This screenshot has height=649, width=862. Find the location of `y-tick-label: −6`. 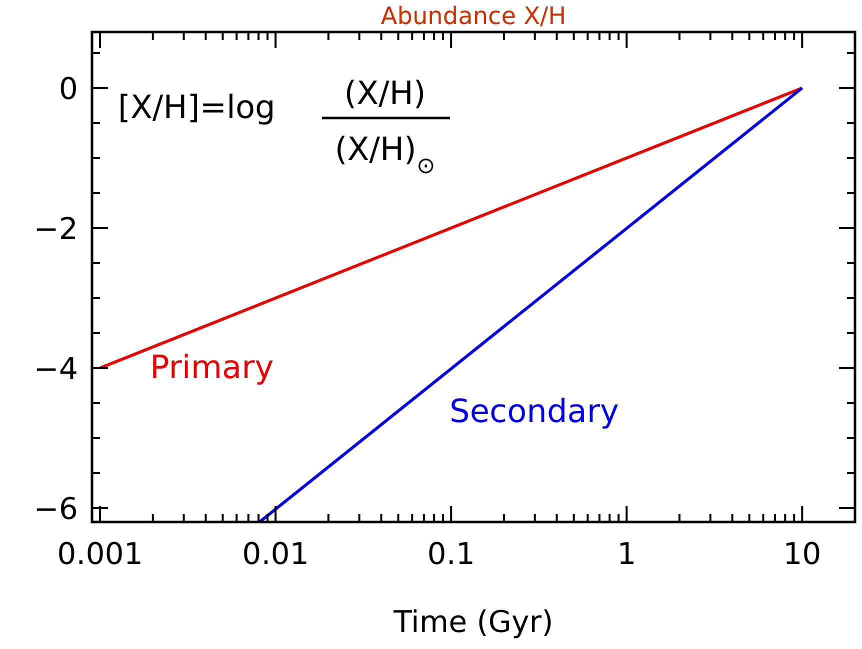

y-tick-label: −6 is located at coordinates (56, 509).